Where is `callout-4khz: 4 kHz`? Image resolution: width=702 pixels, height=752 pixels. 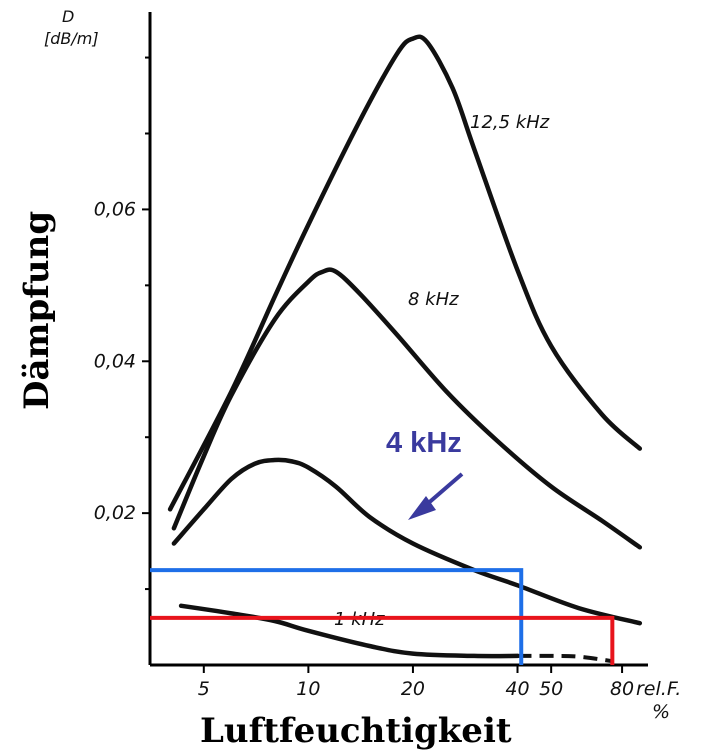 callout-4khz: 4 kHz is located at coordinates (425, 473).